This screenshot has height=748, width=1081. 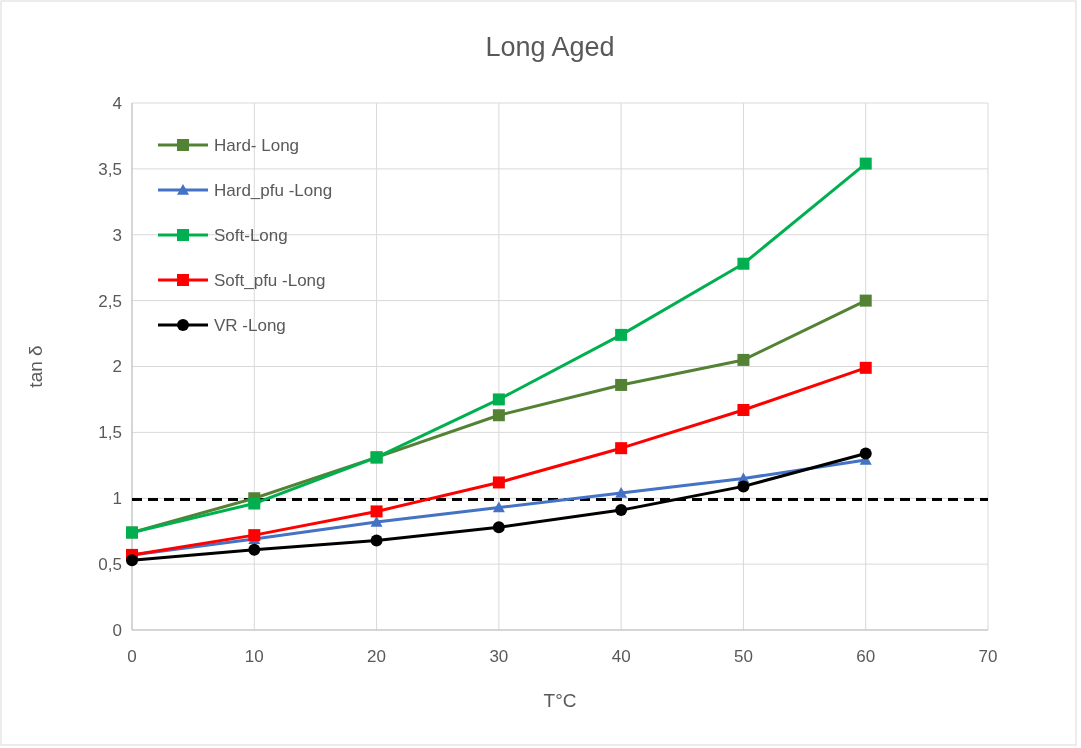 What do you see at coordinates (250, 325) in the screenshot?
I see `legend-label: VR -Long` at bounding box center [250, 325].